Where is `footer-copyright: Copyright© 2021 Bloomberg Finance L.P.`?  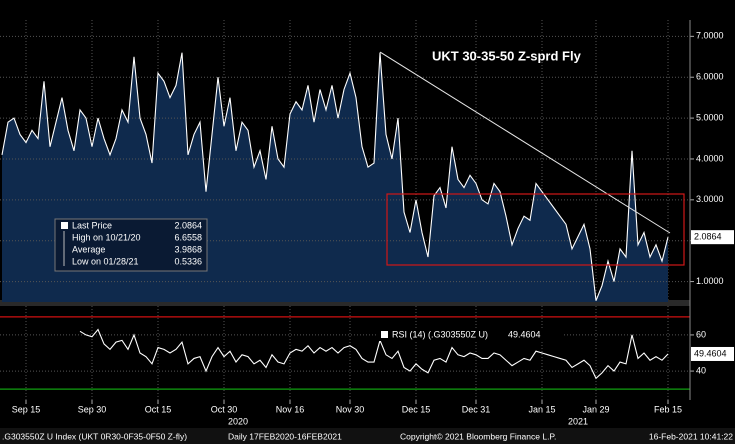 footer-copyright: Copyright© 2021 Bloomberg Finance L.P. is located at coordinates (478, 436).